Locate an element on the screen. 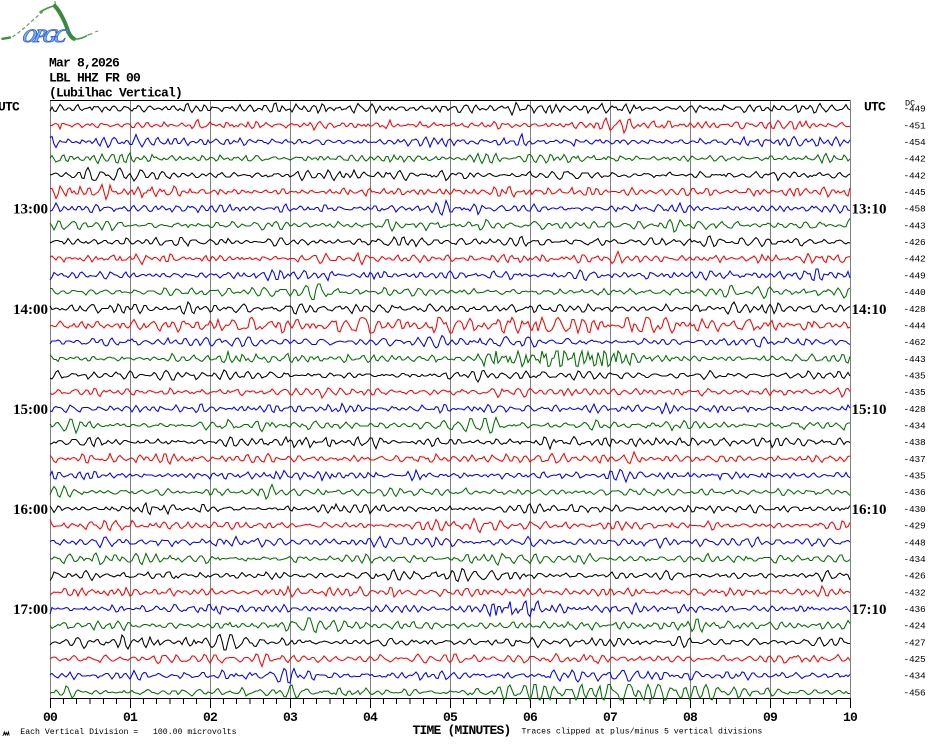 This screenshot has width=930, height=744. svg-text: (Lubilhac Vertical) is located at coordinates (115, 93).